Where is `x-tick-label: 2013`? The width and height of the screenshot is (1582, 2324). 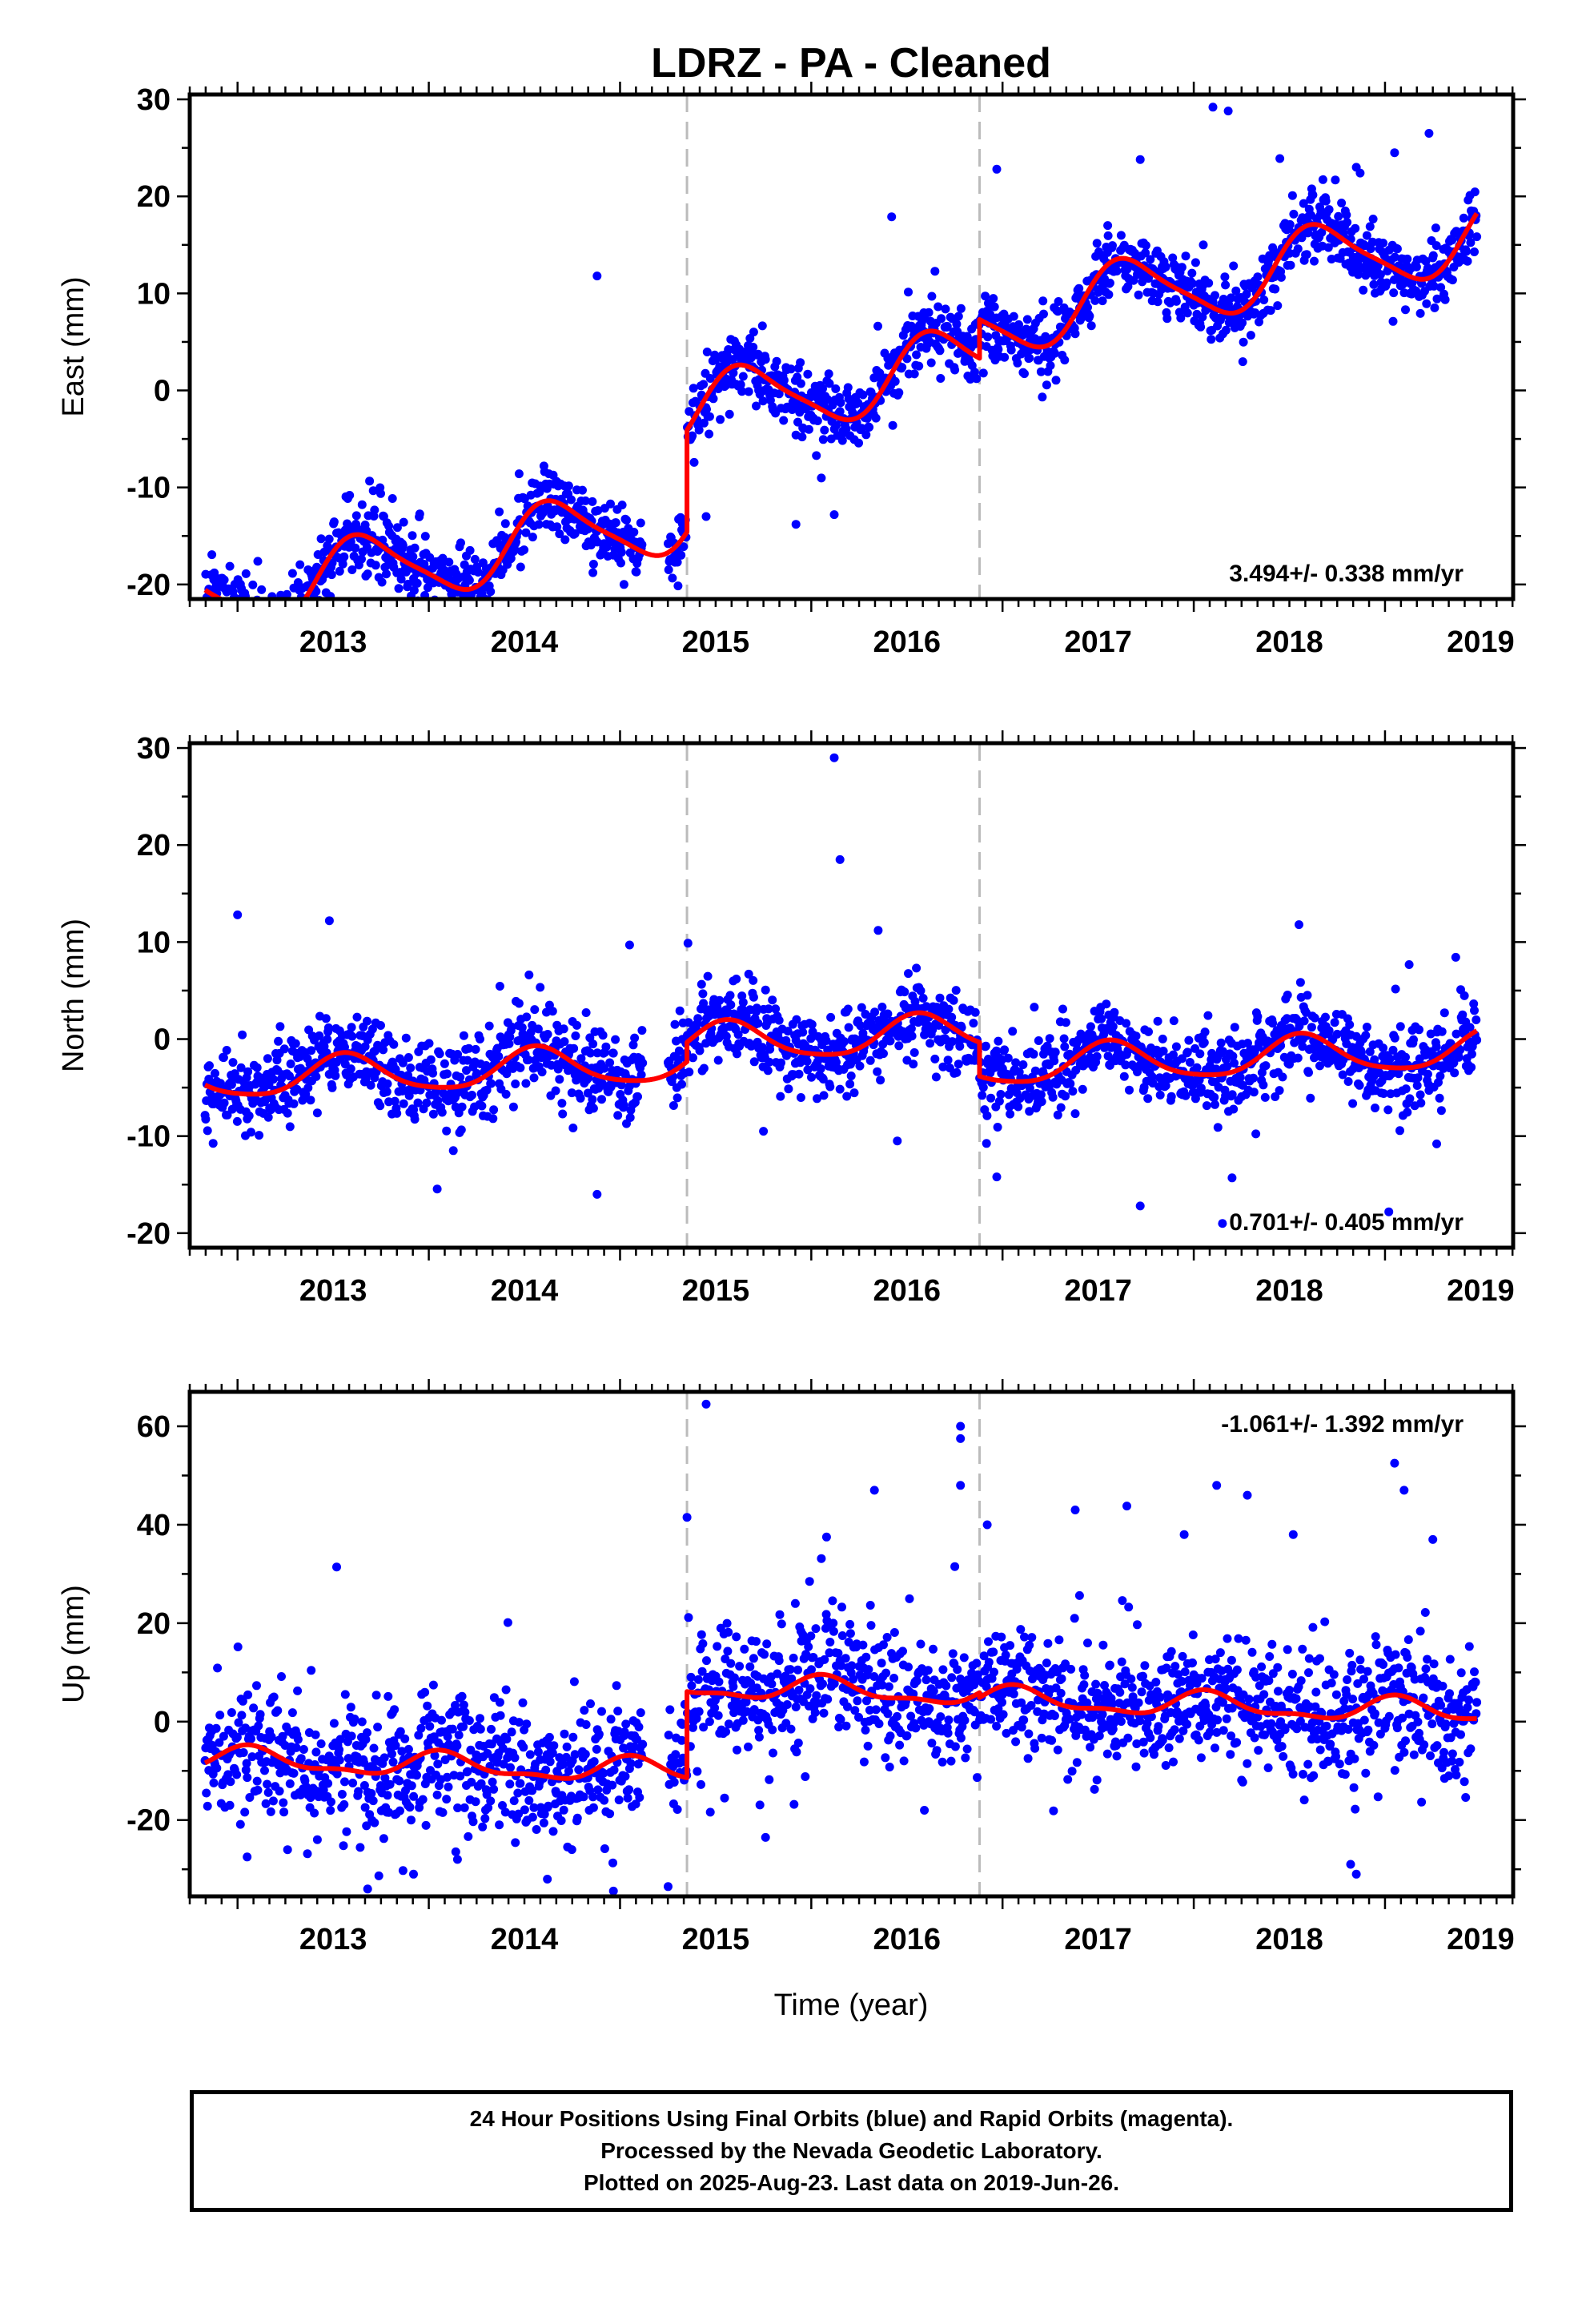 x-tick-label: 2013 is located at coordinates (333, 1291).